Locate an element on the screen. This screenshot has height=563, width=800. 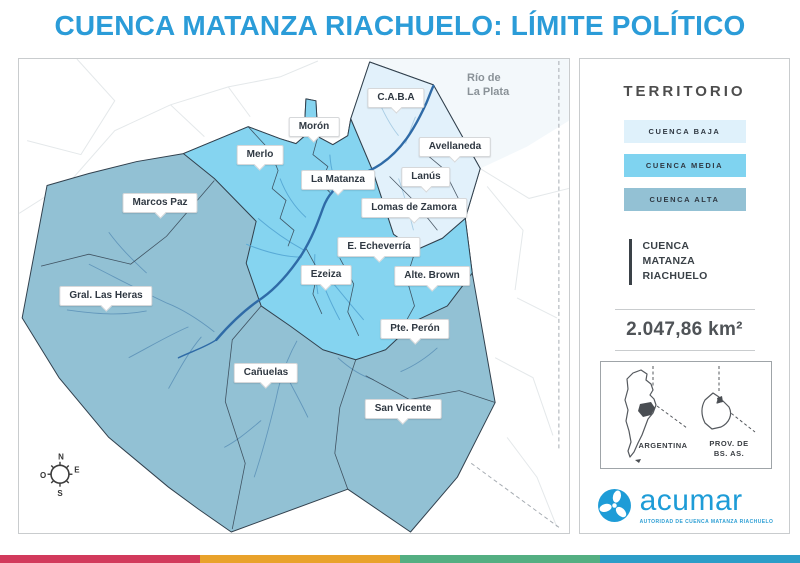
province-label-line1: PROV. DE is located at coordinates (728, 443).